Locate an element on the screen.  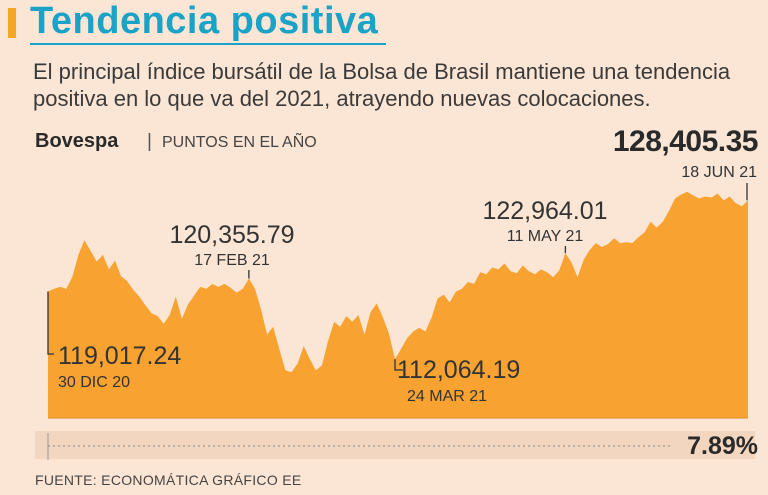
mar-low-value-label: 112,064.19 is located at coordinates (458, 370).